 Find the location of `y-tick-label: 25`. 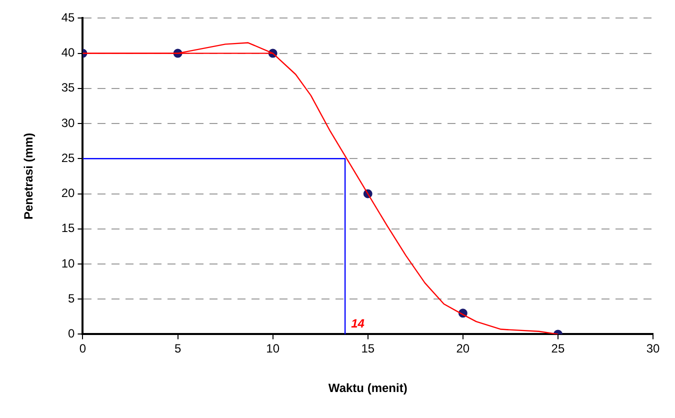

y-tick-label: 25 is located at coordinates (68, 157).